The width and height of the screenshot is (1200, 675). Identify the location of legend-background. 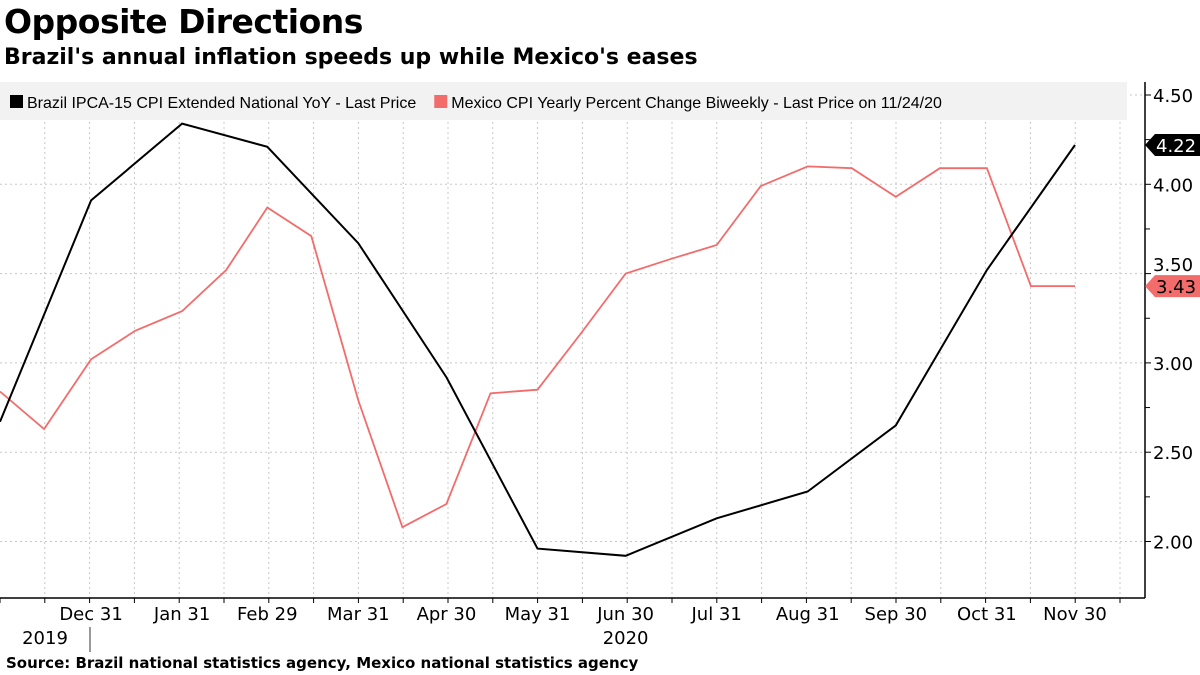
(563, 101).